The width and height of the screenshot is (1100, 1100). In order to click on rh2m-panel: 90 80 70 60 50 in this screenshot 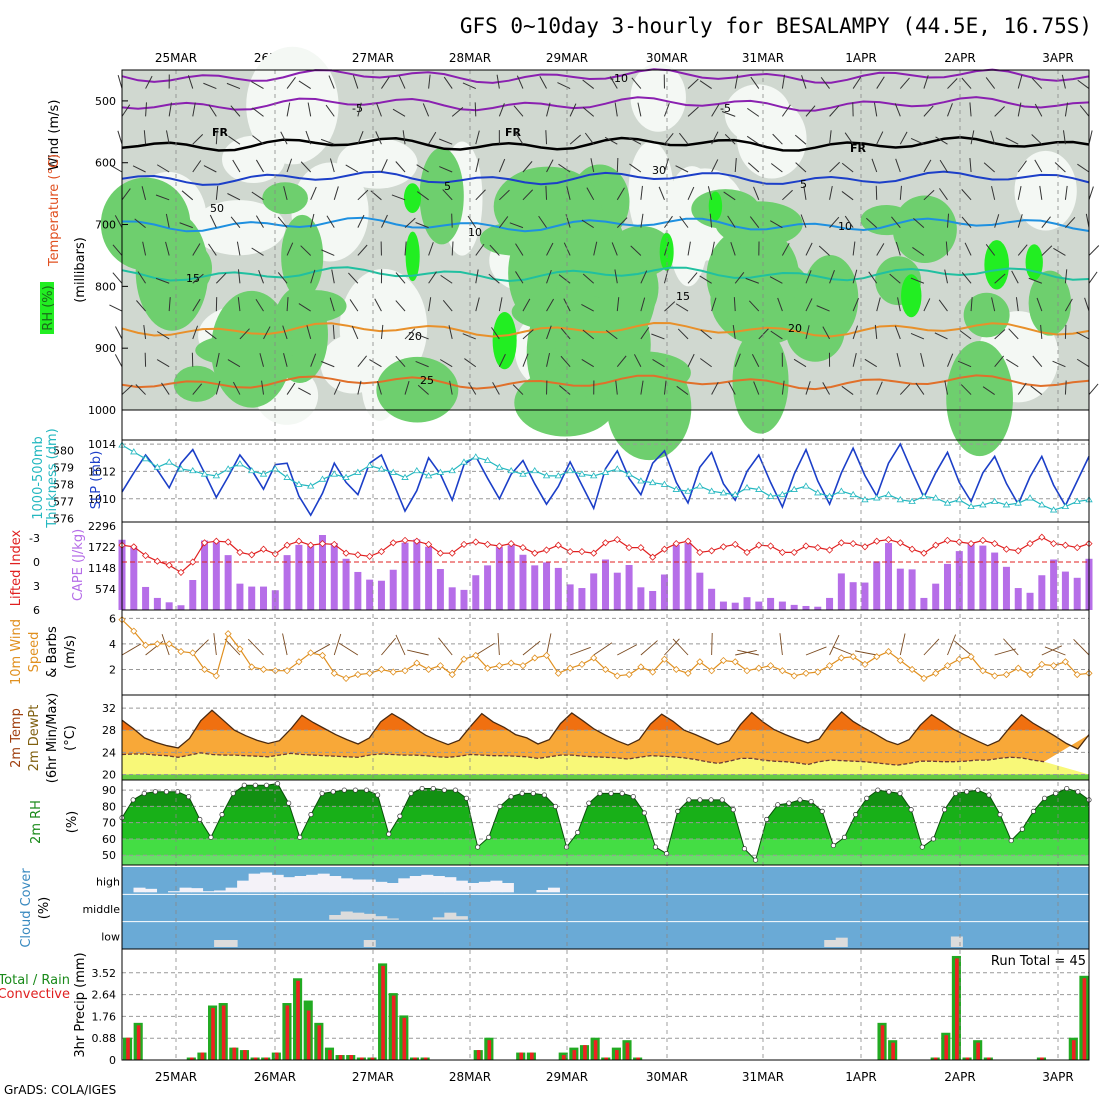, I will do `click(597, 823)`.